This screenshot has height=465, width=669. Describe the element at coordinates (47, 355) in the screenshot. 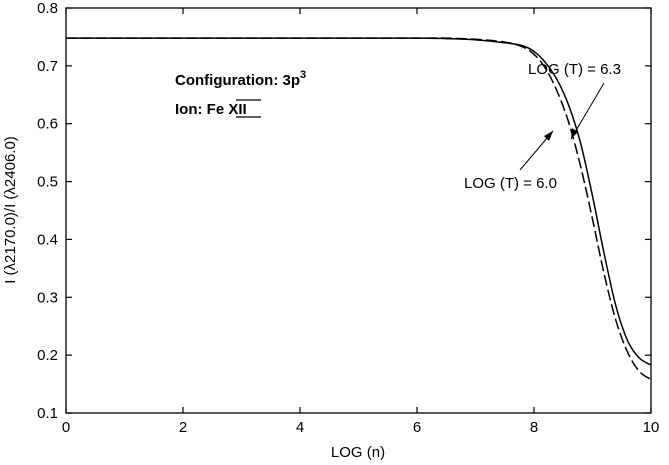

I see `y-tick-label: 0.2` at that location.